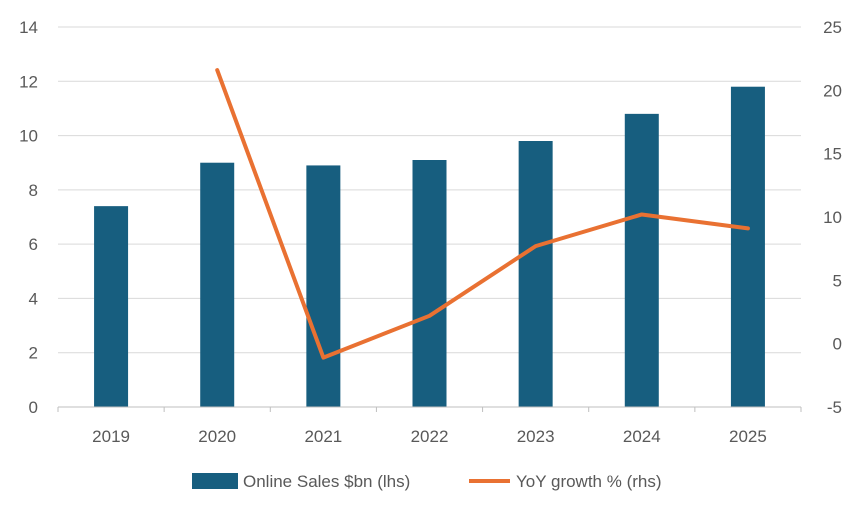  What do you see at coordinates (215, 481) in the screenshot?
I see `legend-swatch-bar` at bounding box center [215, 481].